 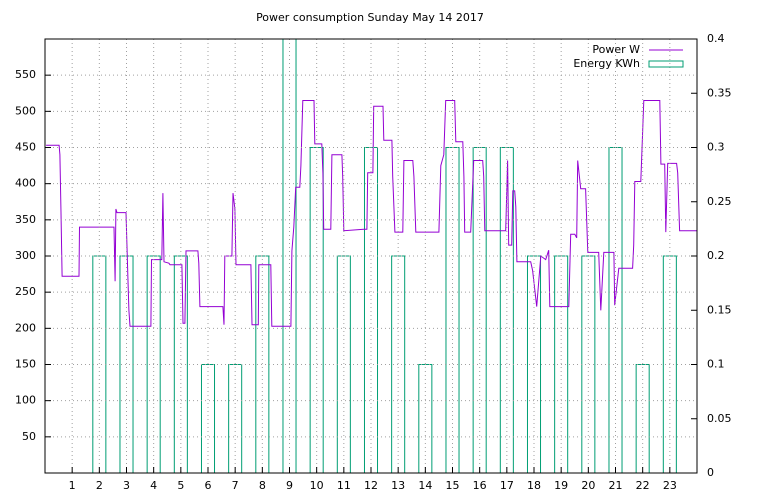 What do you see at coordinates (719, 309) in the screenshot?
I see `y2-tick-label: 0.15` at bounding box center [719, 309].